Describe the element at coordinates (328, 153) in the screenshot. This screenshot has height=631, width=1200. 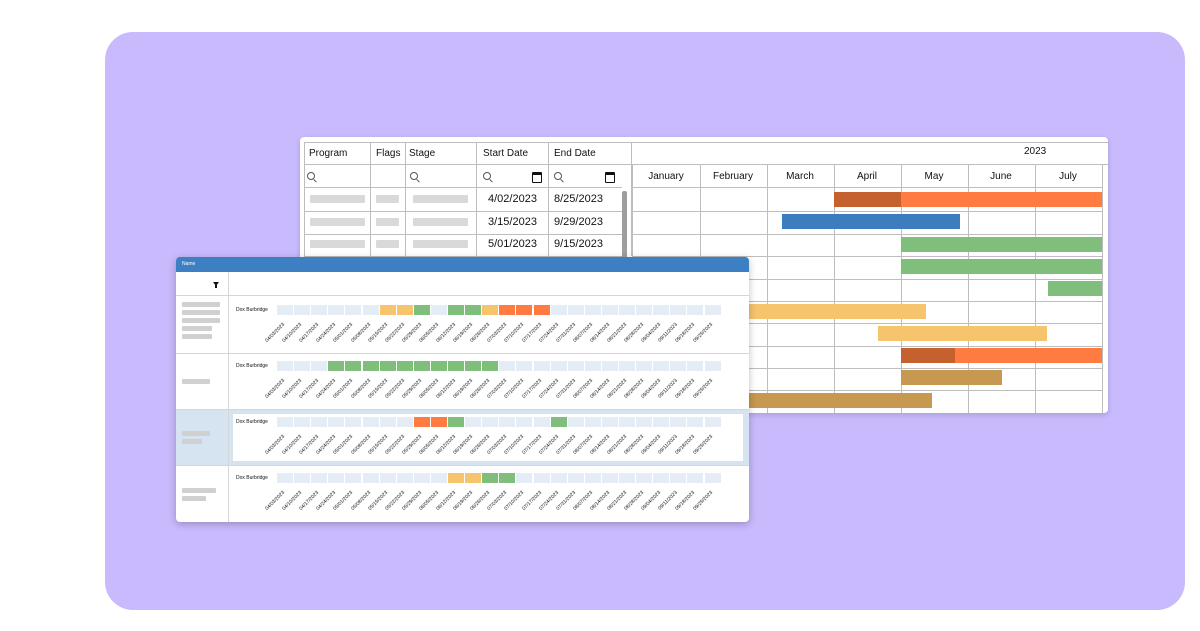
I see `column-header-program: Program` at that location.